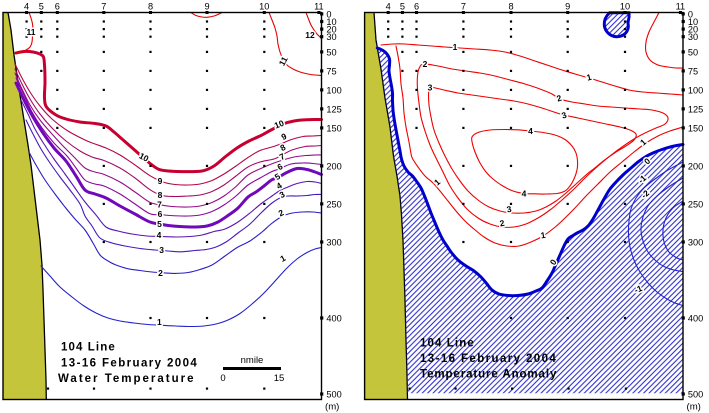 This screenshot has width=709, height=413. What do you see at coordinates (310, 35) in the screenshot?
I see `svg-text: 12` at bounding box center [310, 35].